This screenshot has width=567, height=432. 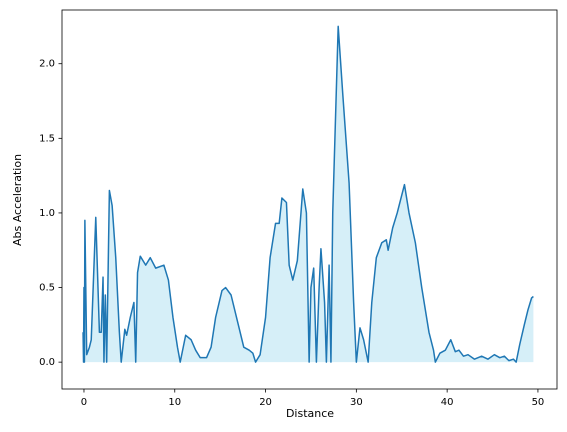 What do you see at coordinates (356, 402) in the screenshot?
I see `x-tick-label: 30` at bounding box center [356, 402].